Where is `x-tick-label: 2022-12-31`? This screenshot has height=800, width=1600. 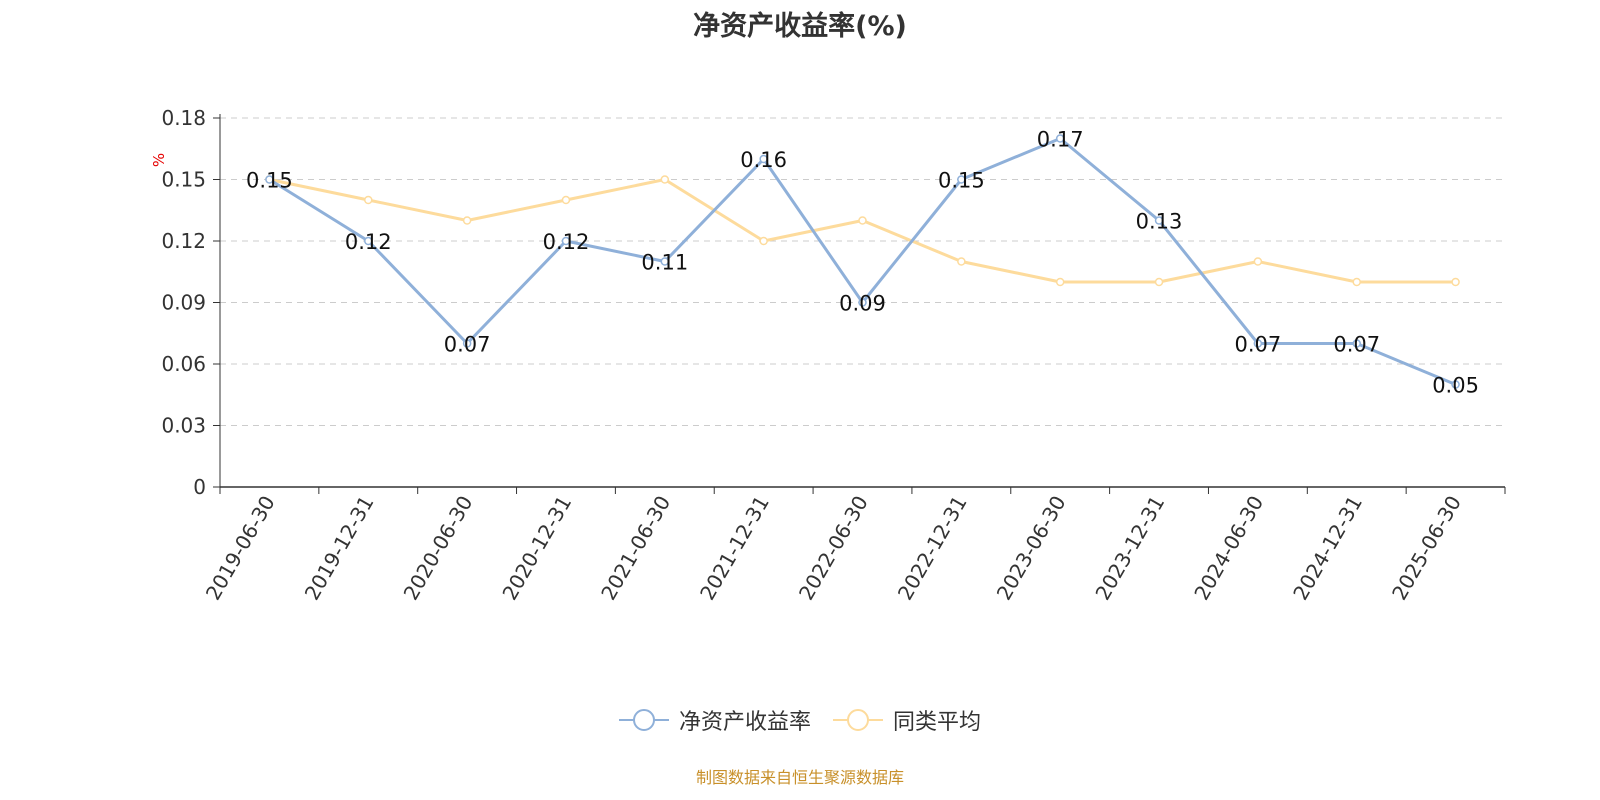 x-tick-label: 2022-12-31 is located at coordinates (932, 548).